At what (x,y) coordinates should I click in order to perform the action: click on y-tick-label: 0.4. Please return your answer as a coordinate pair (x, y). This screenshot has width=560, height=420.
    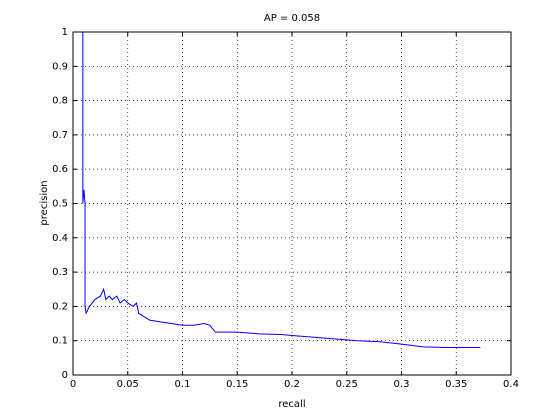
    Looking at the image, I should click on (60, 238).